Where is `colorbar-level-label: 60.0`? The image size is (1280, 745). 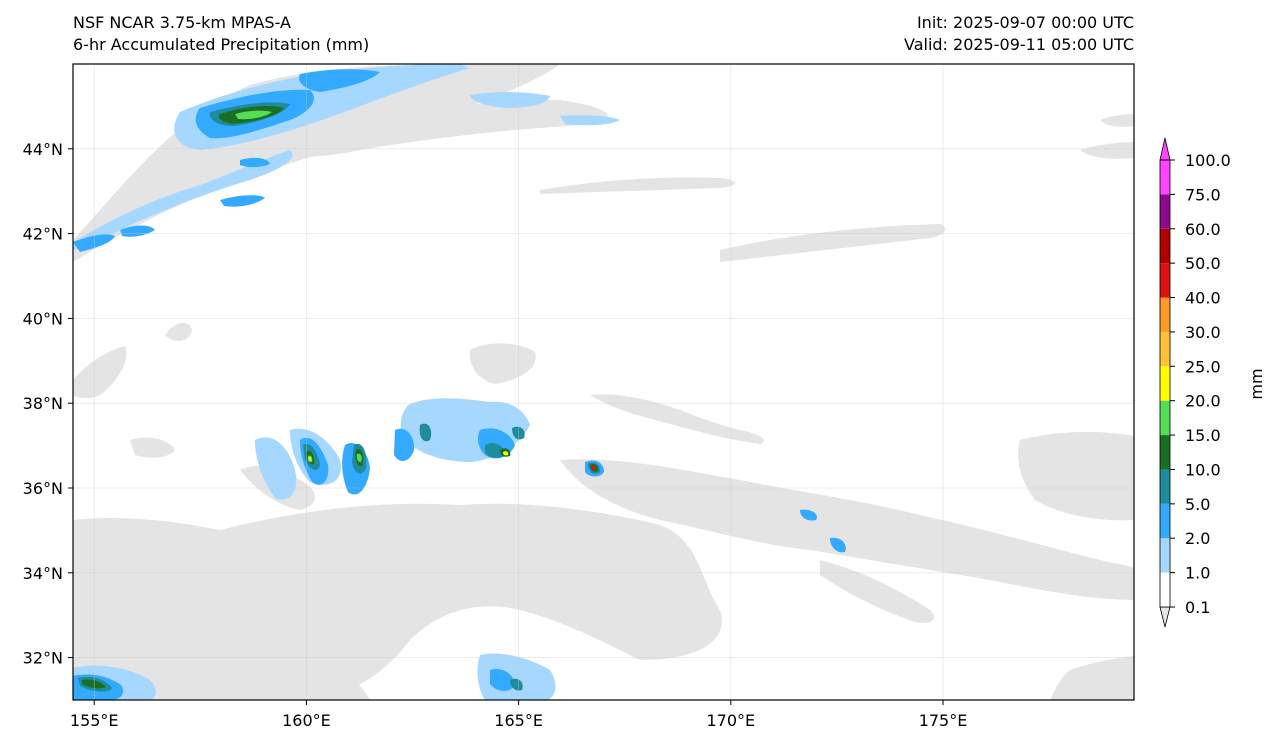 colorbar-level-label: 60.0 is located at coordinates (1203, 229).